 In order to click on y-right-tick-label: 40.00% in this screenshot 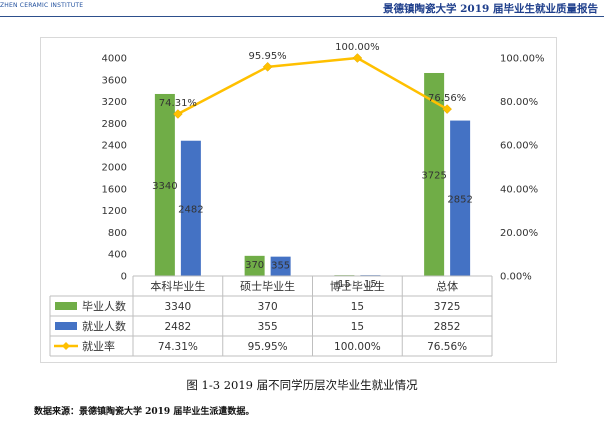, I will do `click(519, 189)`.